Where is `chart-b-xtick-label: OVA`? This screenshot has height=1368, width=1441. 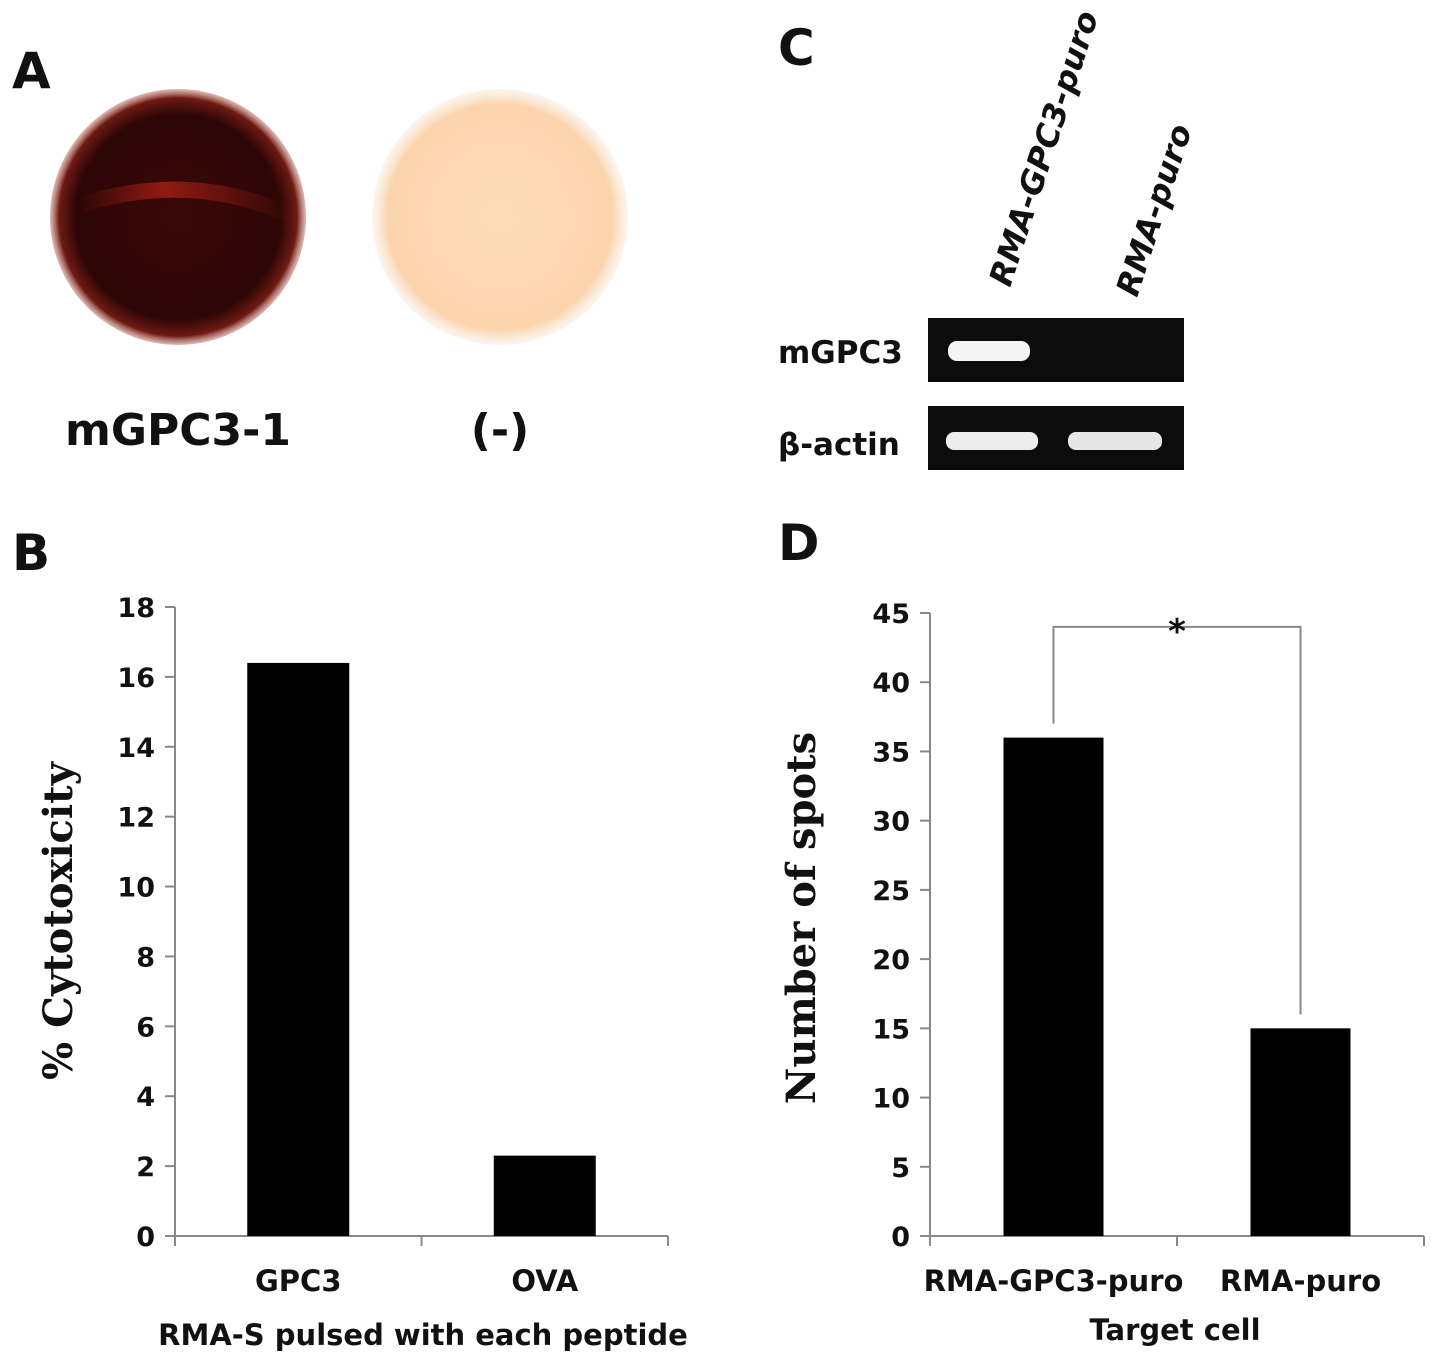
chart-b-xtick-label: OVA is located at coordinates (544, 1281).